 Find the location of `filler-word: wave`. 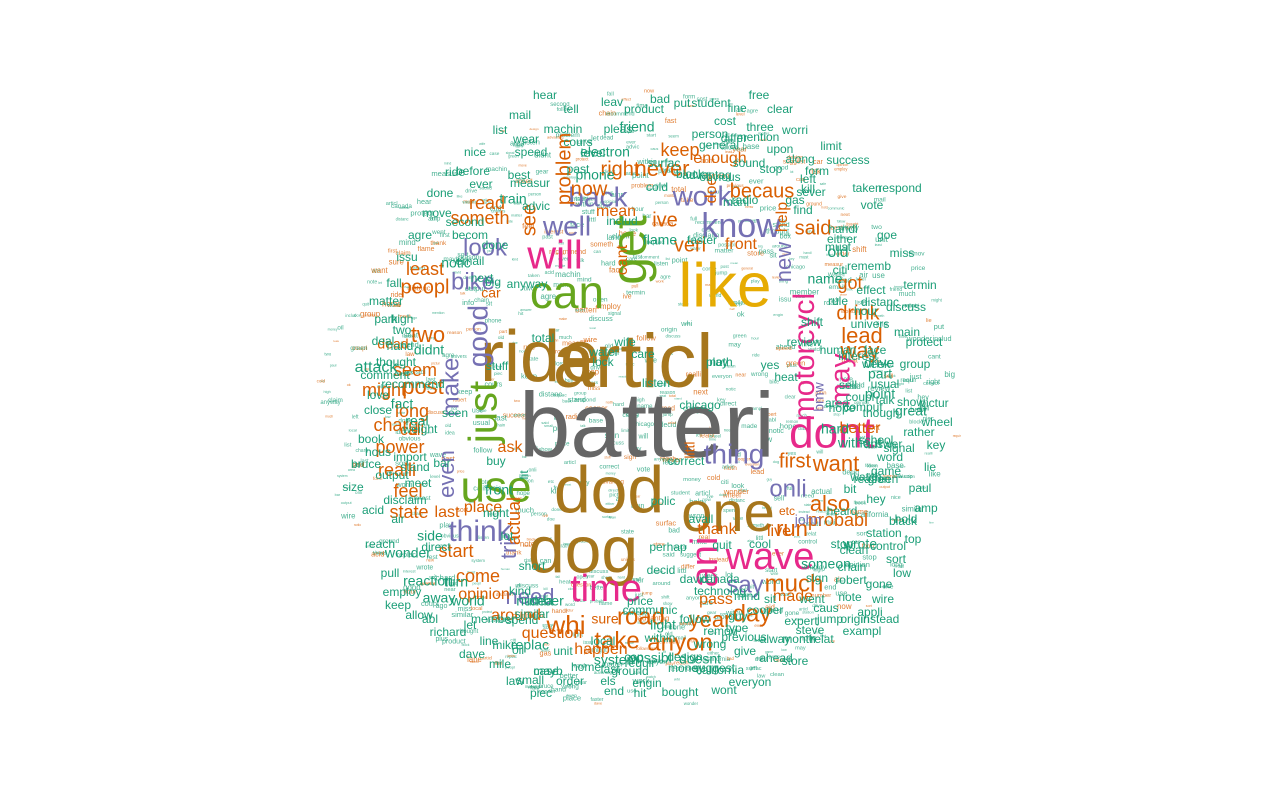

filler-word: wave is located at coordinates (437, 455).